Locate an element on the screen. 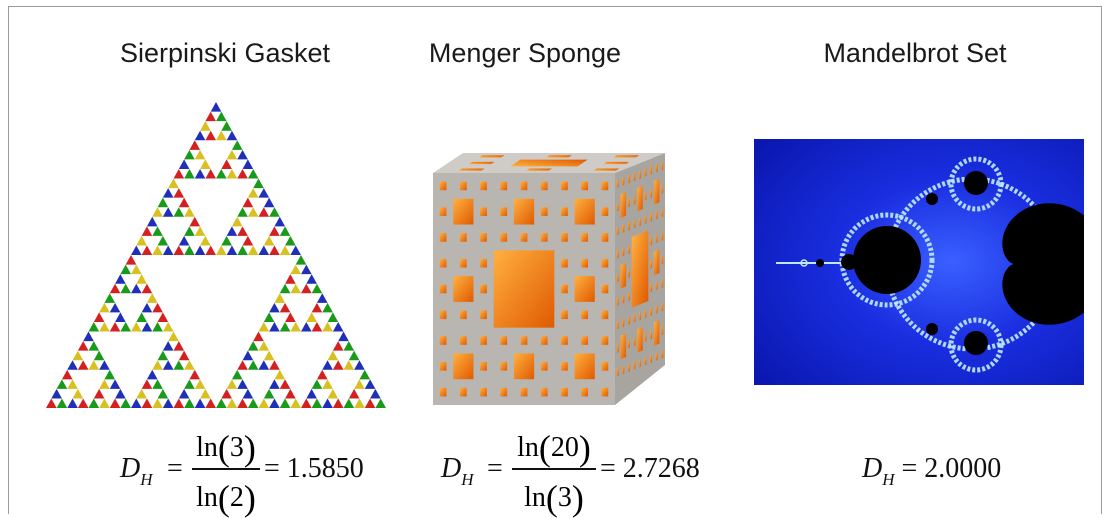 This screenshot has height=518, width=1106. sponge-top-face is located at coordinates (549, 163).